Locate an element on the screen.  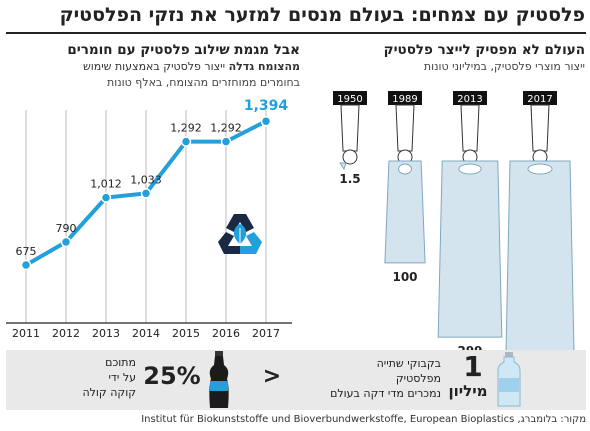
value-label: 1.5 is located at coordinates (349, 179).